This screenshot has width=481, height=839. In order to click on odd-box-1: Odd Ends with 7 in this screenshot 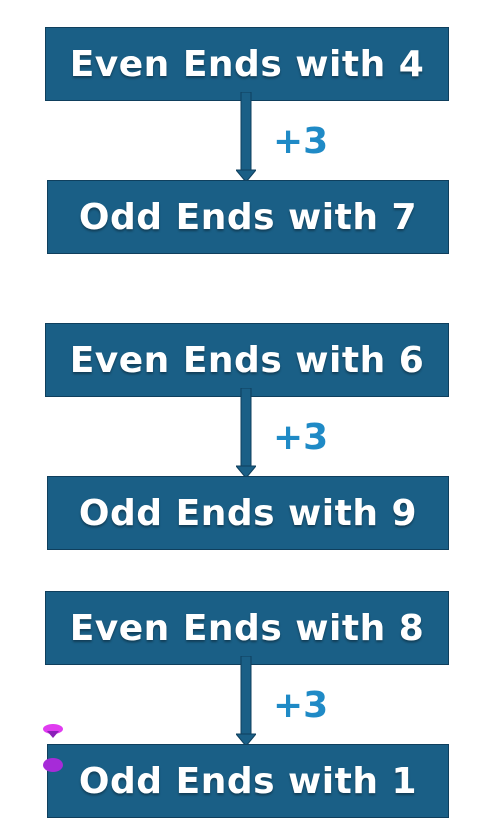, I will do `click(248, 217)`.